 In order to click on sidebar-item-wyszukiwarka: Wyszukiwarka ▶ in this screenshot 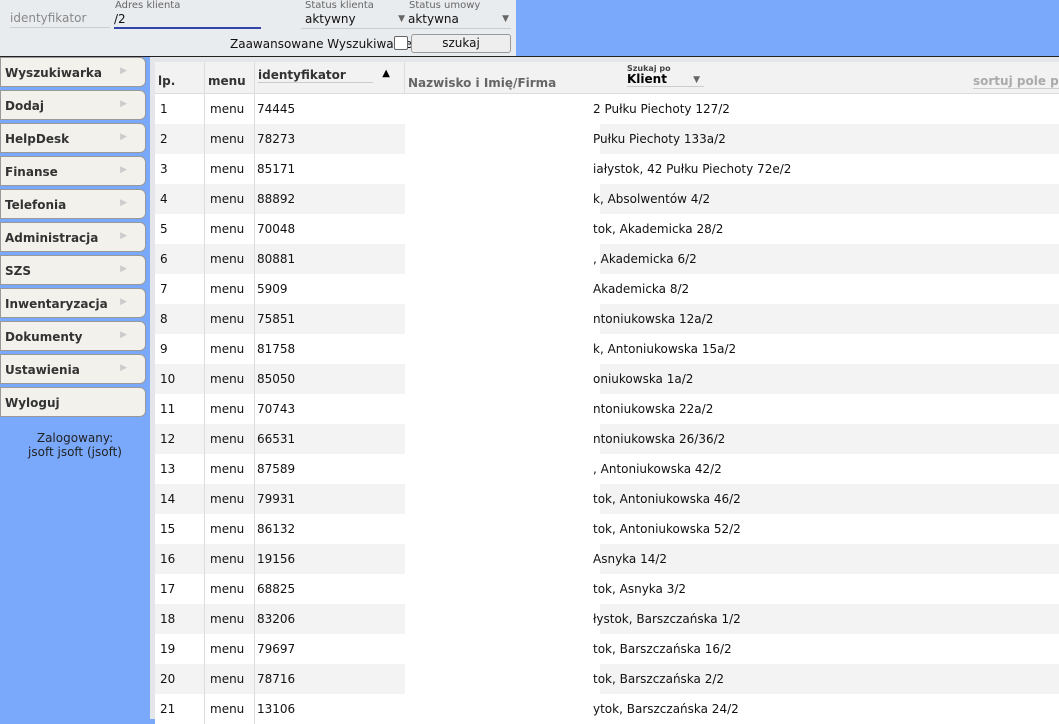, I will do `click(73, 72)`.